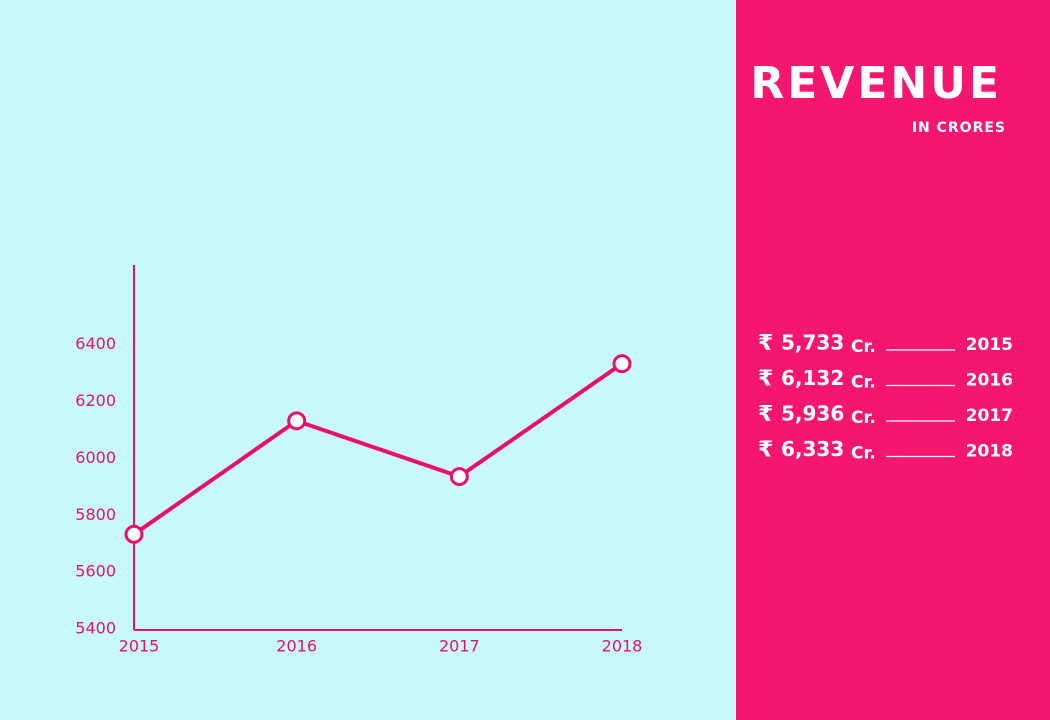 The image size is (1050, 720). I want to click on data-line, so click(378, 449).